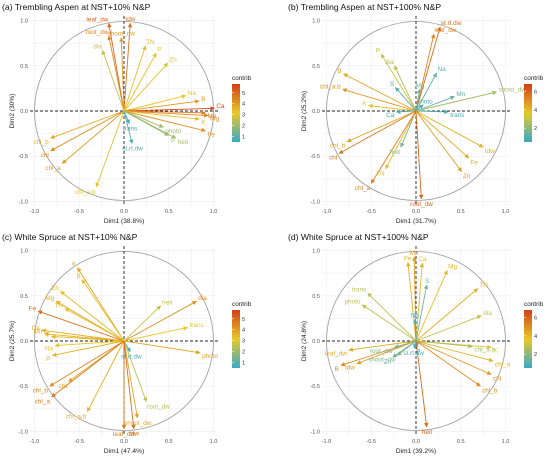 This screenshot has height=463, width=550. Describe the element at coordinates (173, 139) in the screenshot. I see `vector-label: S` at that location.